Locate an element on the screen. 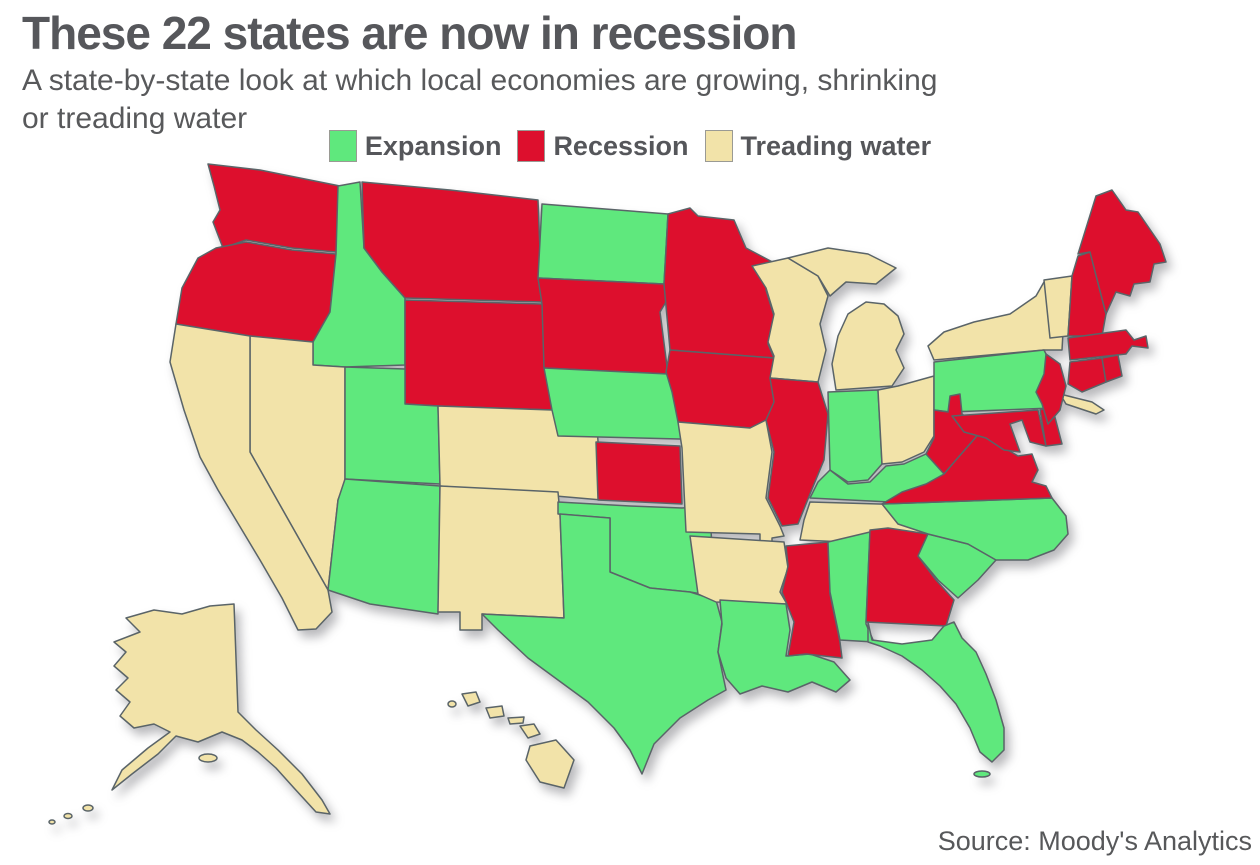 The image size is (1260, 865). state-montana is located at coordinates (452, 242).